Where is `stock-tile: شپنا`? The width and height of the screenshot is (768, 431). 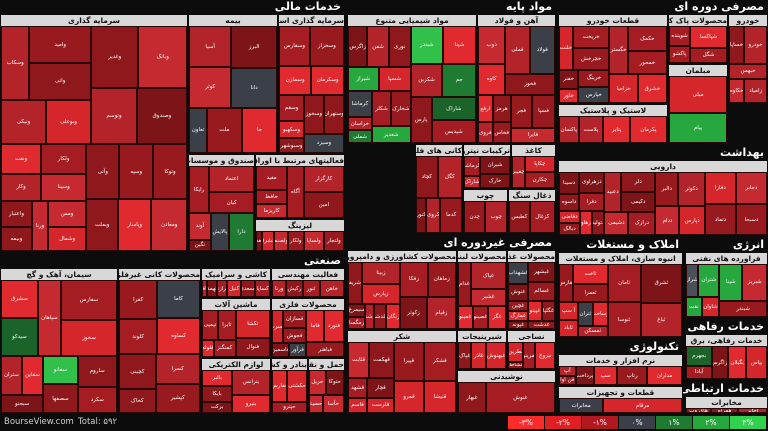 stock-tile: شپنا is located at coordinates (459, 45).